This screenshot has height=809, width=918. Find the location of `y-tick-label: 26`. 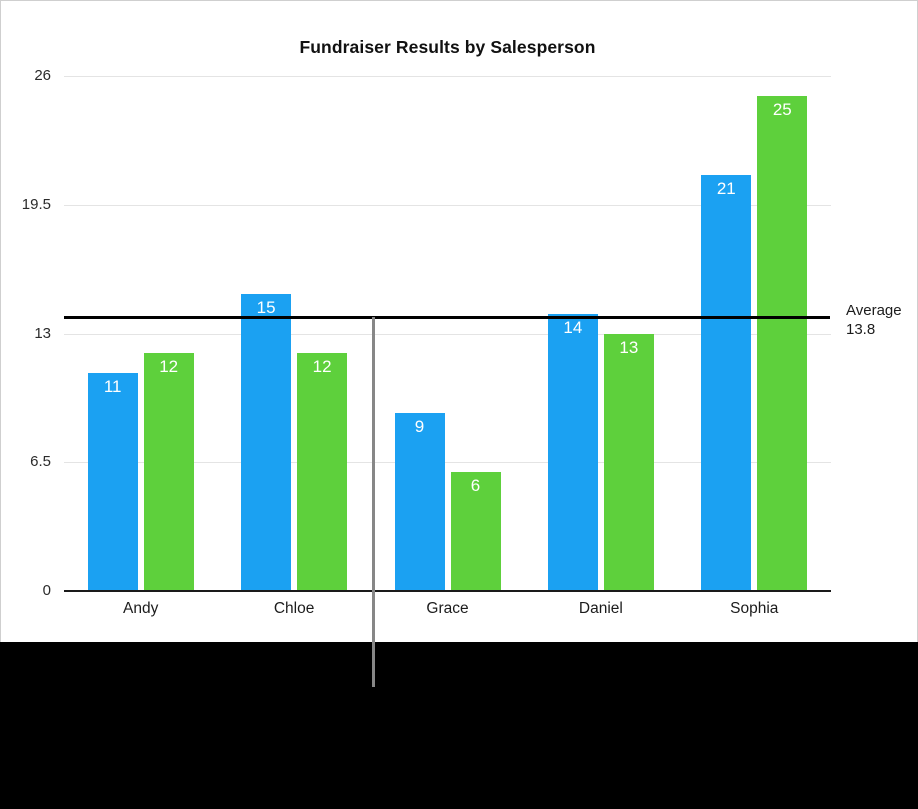

y-tick-label: 26 is located at coordinates (42, 75).